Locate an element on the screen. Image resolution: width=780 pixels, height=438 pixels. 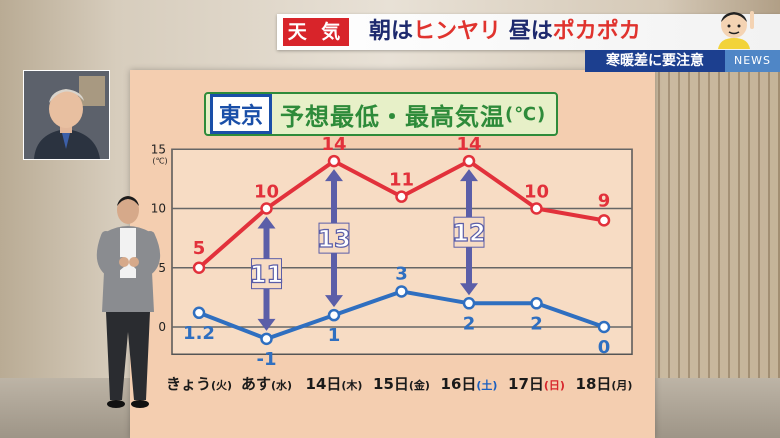
range-label: 11 is located at coordinates (266, 275).